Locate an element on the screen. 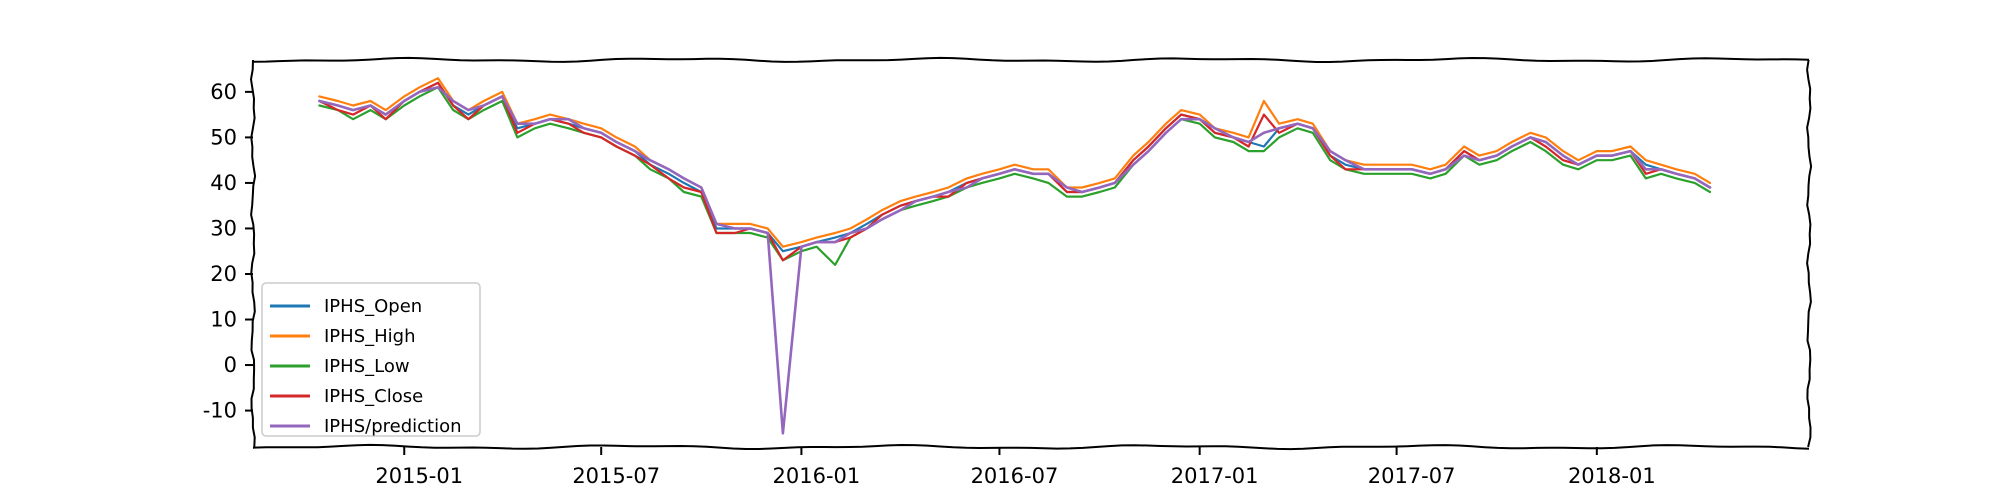  y-axis: -10 0 10 20 30 40 50 60 is located at coordinates (228, 251).